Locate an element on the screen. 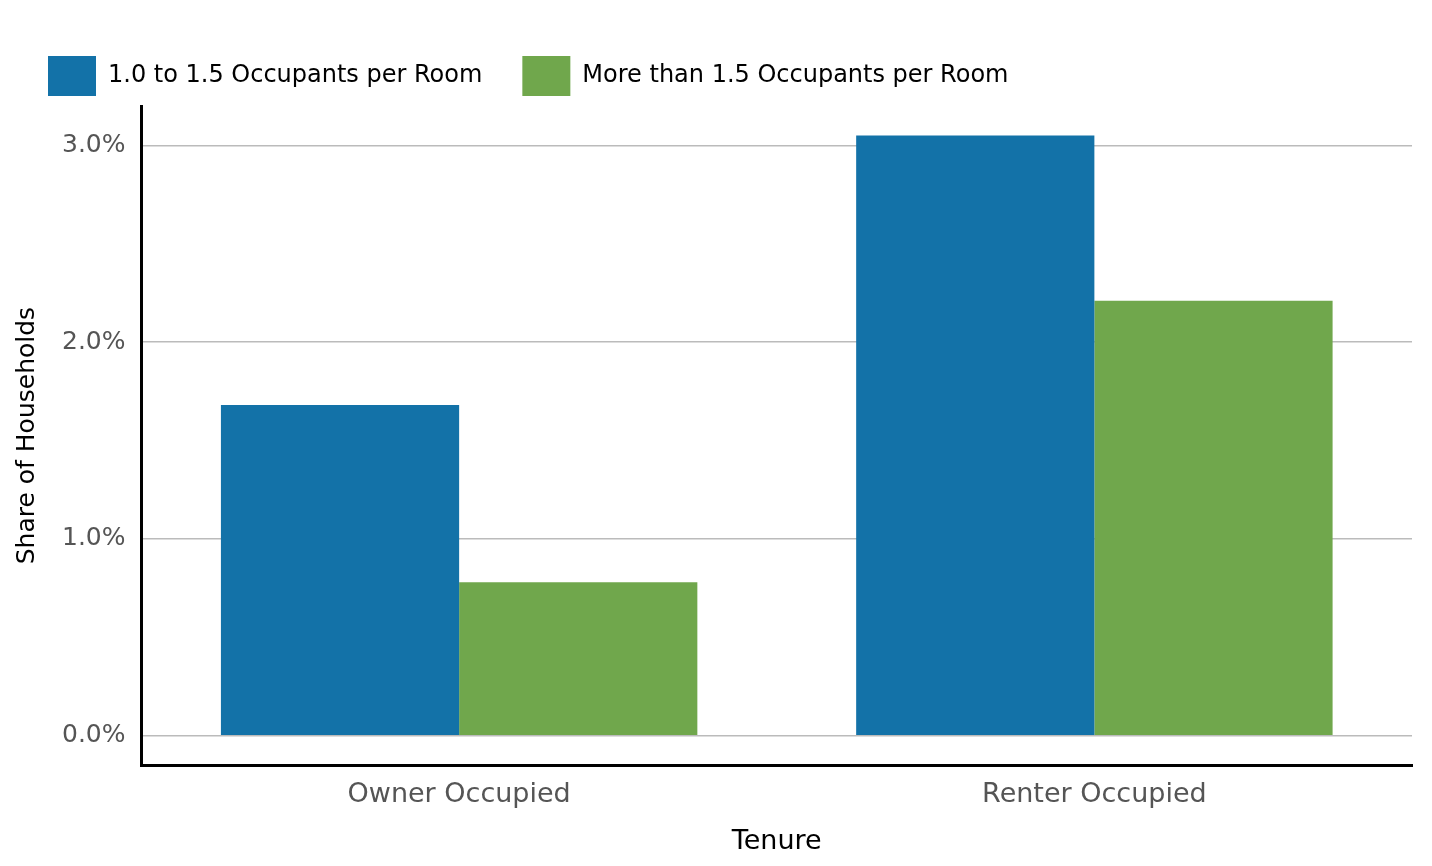 The height and width of the screenshot is (866, 1432). y-axis-title: Share of Households is located at coordinates (25, 435).